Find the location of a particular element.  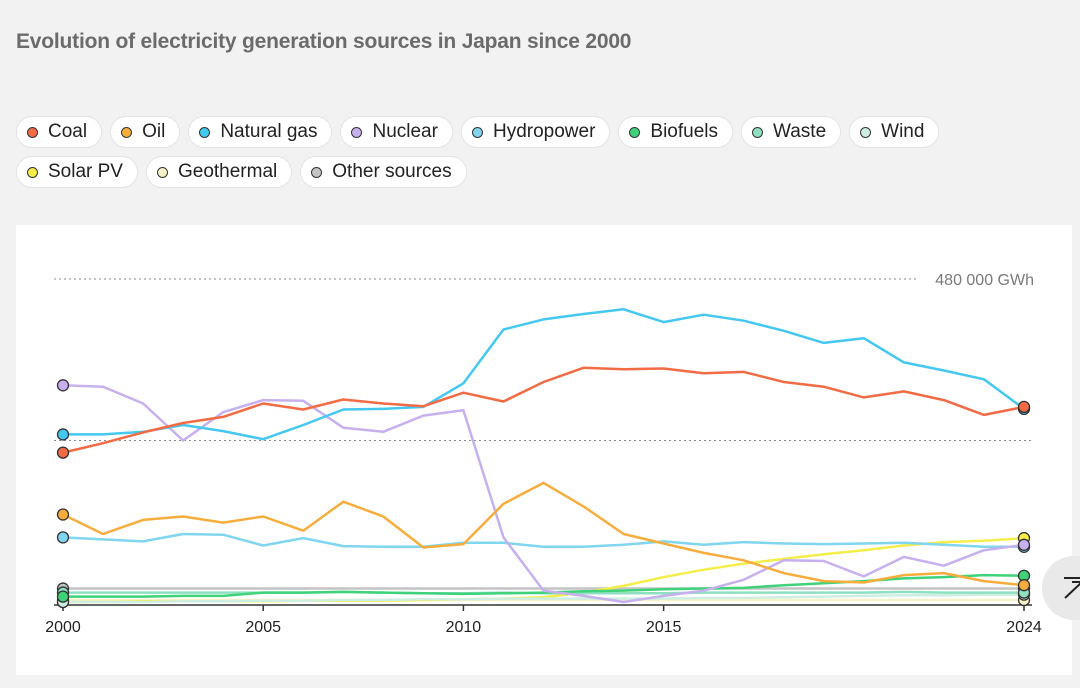

series-line-hydropower is located at coordinates (543, 540).